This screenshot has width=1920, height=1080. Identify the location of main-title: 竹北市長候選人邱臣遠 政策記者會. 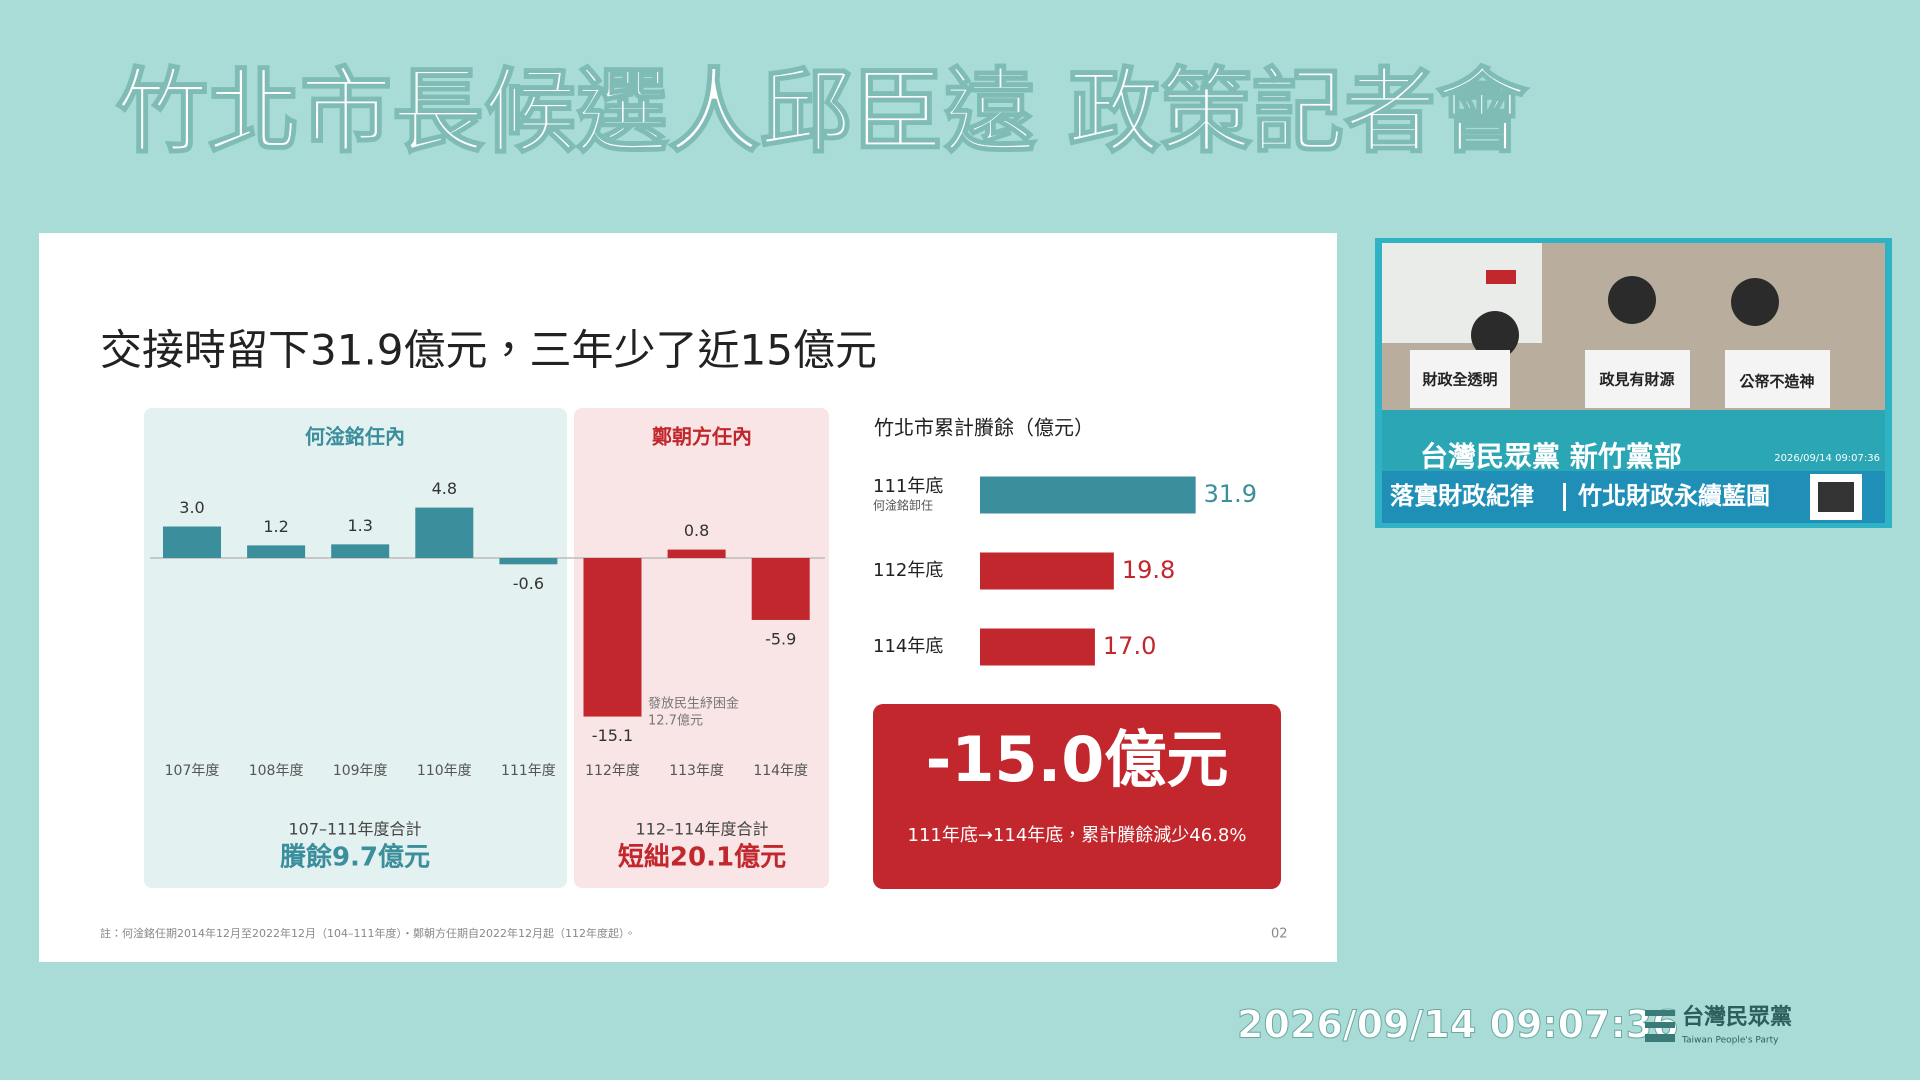
(822, 111).